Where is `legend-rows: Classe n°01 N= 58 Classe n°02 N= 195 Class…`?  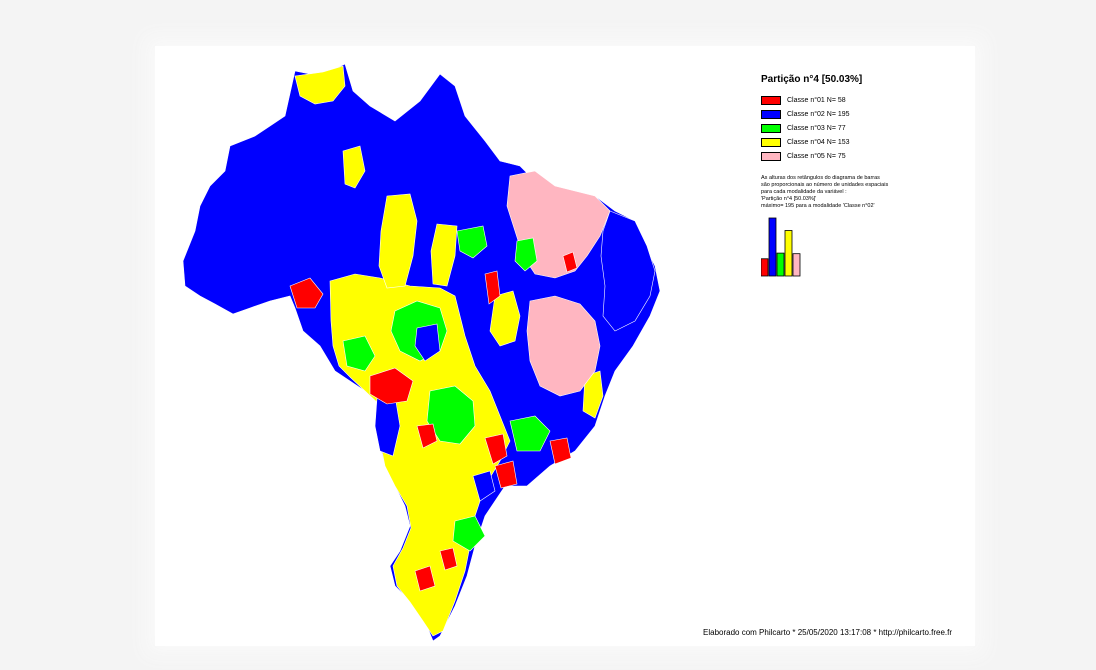 legend-rows: Classe n°01 N= 58 Classe n°02 N= 195 Class… is located at coordinates (861, 128).